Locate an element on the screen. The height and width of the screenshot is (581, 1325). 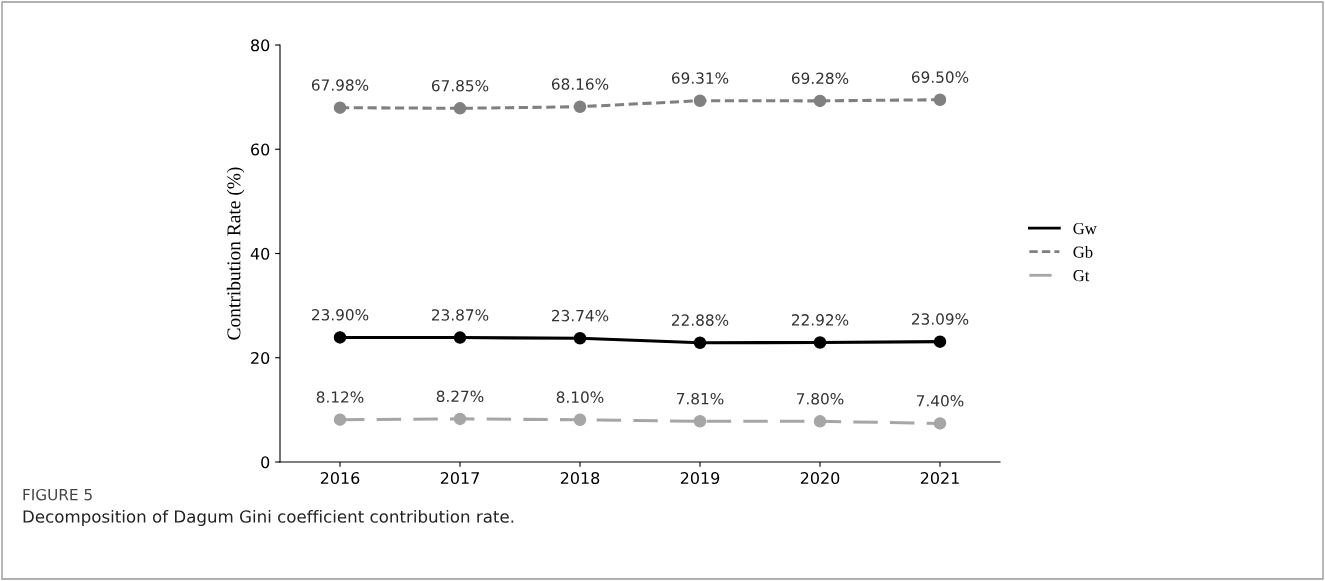
text: Decomposition of Dagum Gini coefficient contribution rate. is located at coordinates (268, 518).